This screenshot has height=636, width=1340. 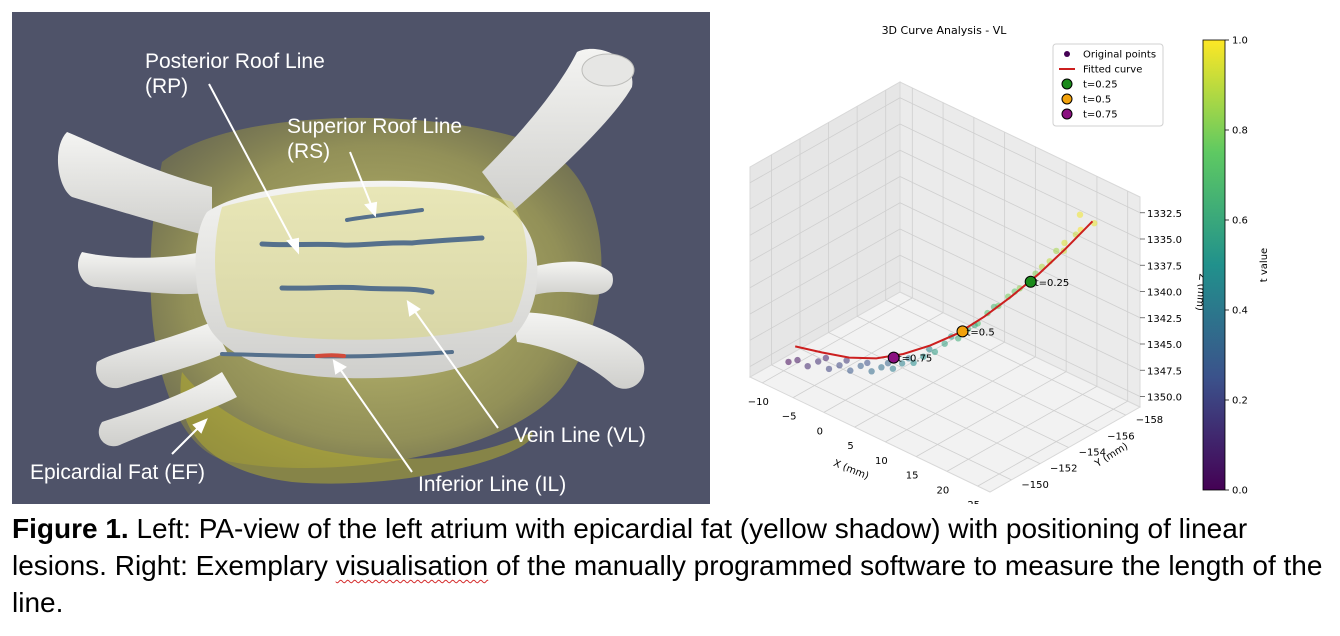 What do you see at coordinates (881, 461) in the screenshot?
I see `x-tick-label: 10` at bounding box center [881, 461].